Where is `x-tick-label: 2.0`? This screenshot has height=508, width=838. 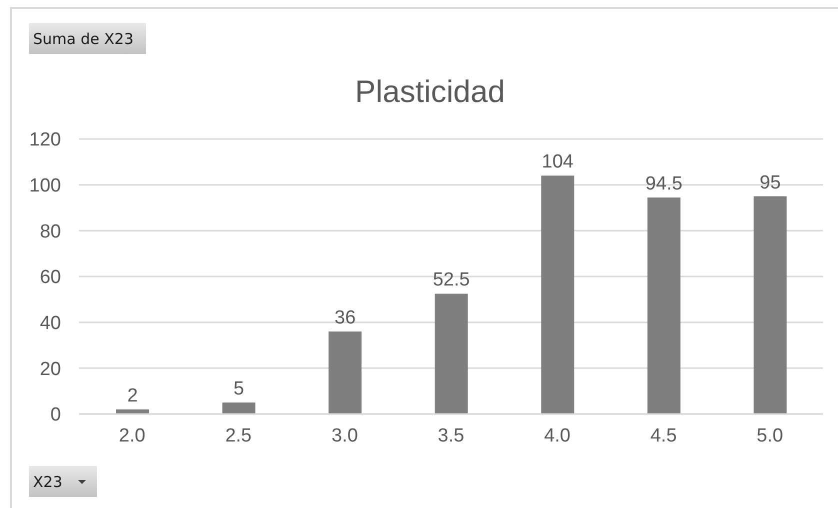 x-tick-label: 2.0 is located at coordinates (132, 435).